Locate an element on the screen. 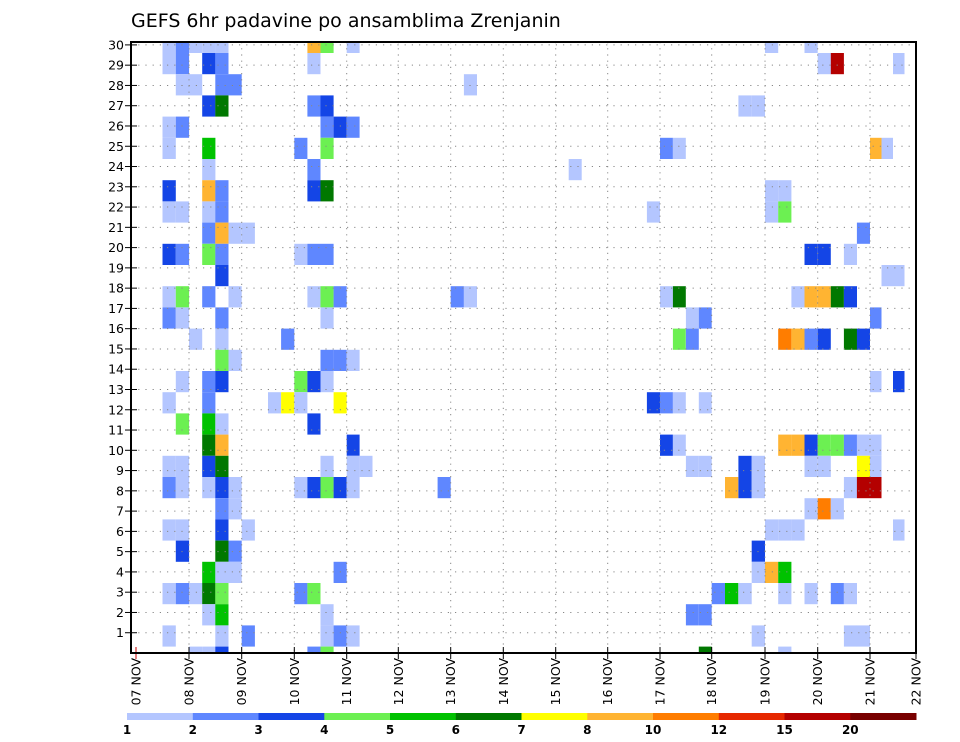  x-tick-label: 22 NOV is located at coordinates (916, 682).